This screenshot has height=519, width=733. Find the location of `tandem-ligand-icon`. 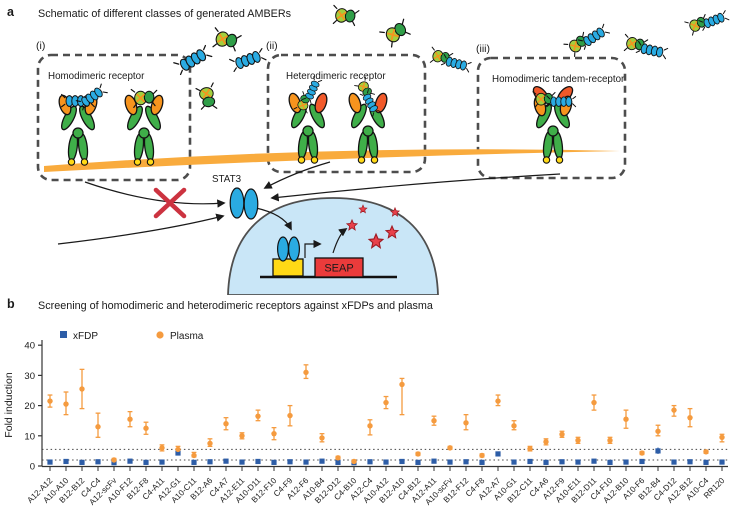

tandem-ligand-icon is located at coordinates (450, 59).